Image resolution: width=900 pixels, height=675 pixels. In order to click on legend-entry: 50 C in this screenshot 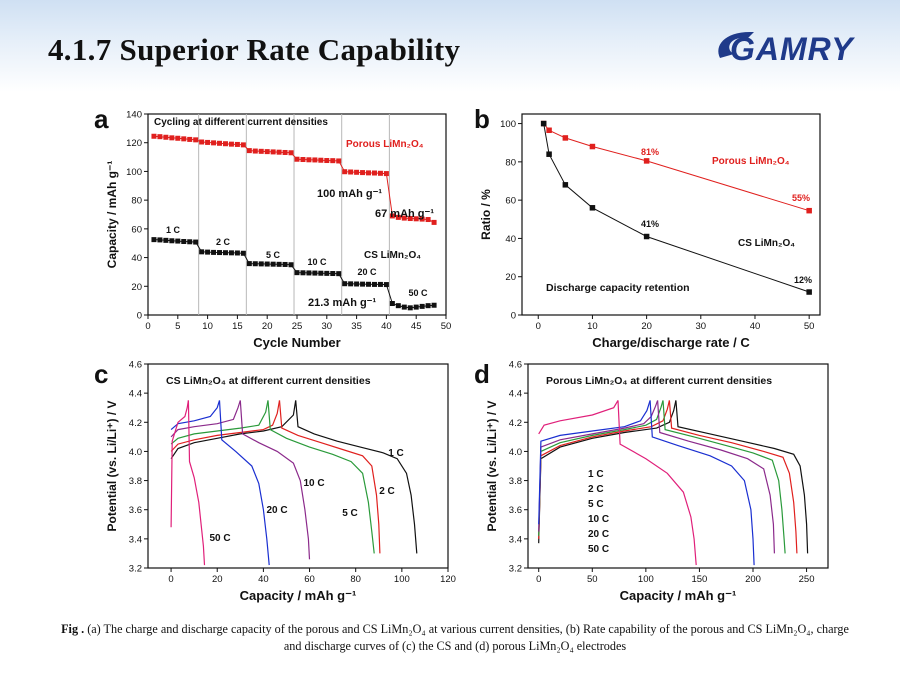, I will do `click(598, 549)`.